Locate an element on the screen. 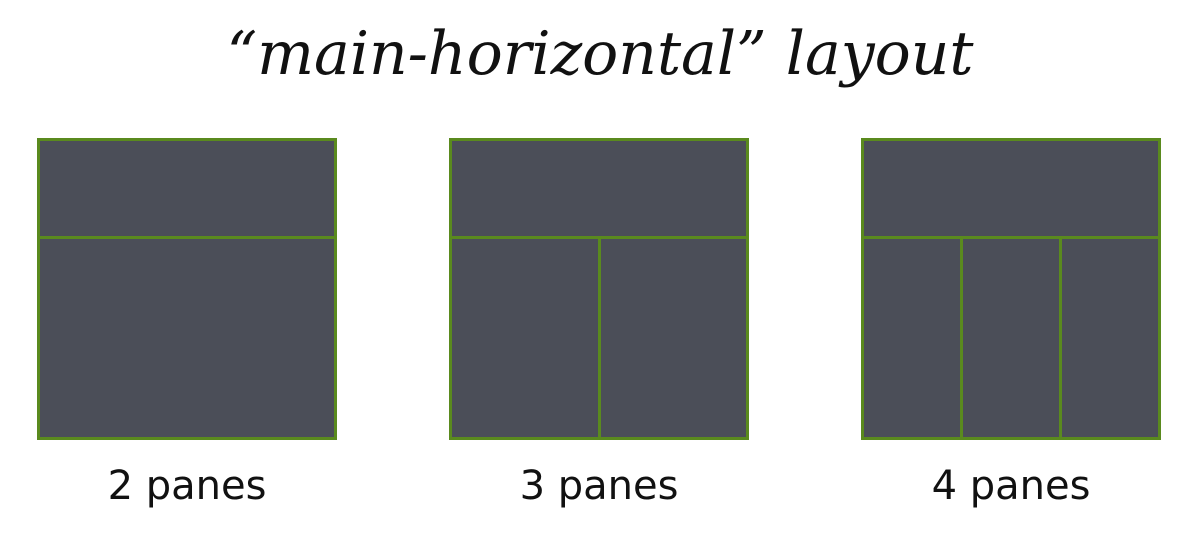 The height and width of the screenshot is (536, 1200). diagram-caption: 4 panes is located at coordinates (1011, 486).